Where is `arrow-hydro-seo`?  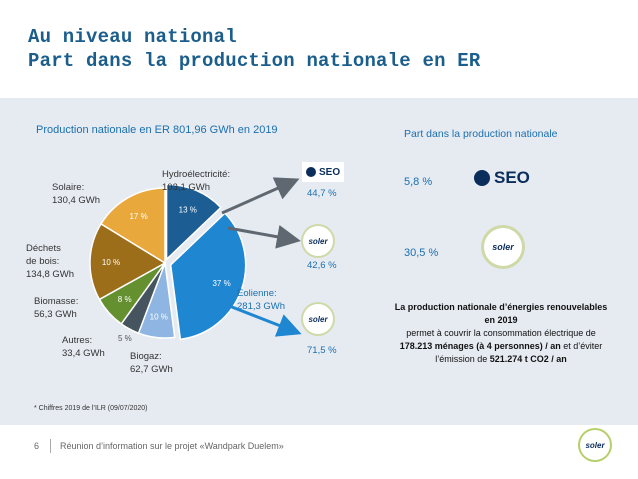 arrow-hydro-seo is located at coordinates (260, 196).